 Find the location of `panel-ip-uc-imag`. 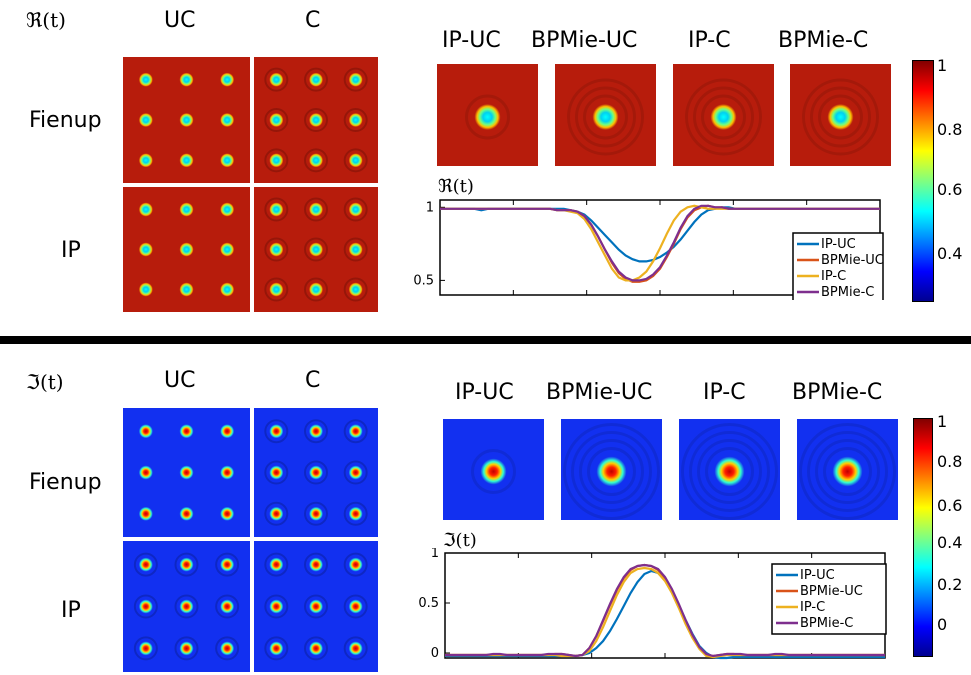

panel-ip-uc-imag is located at coordinates (493, 469).